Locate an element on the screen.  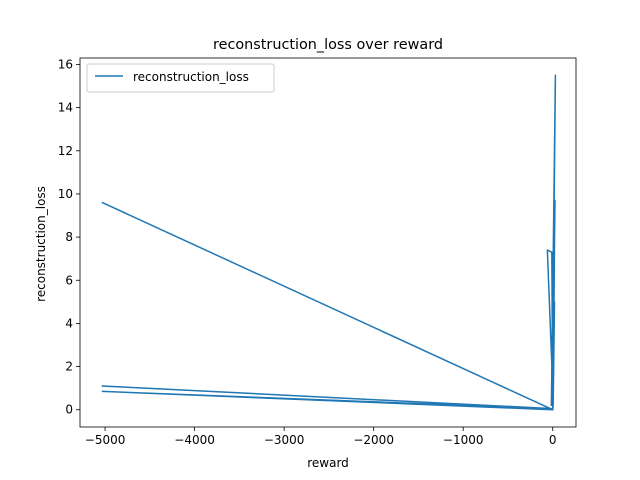
y-tick-label: 0 is located at coordinates (69, 410).